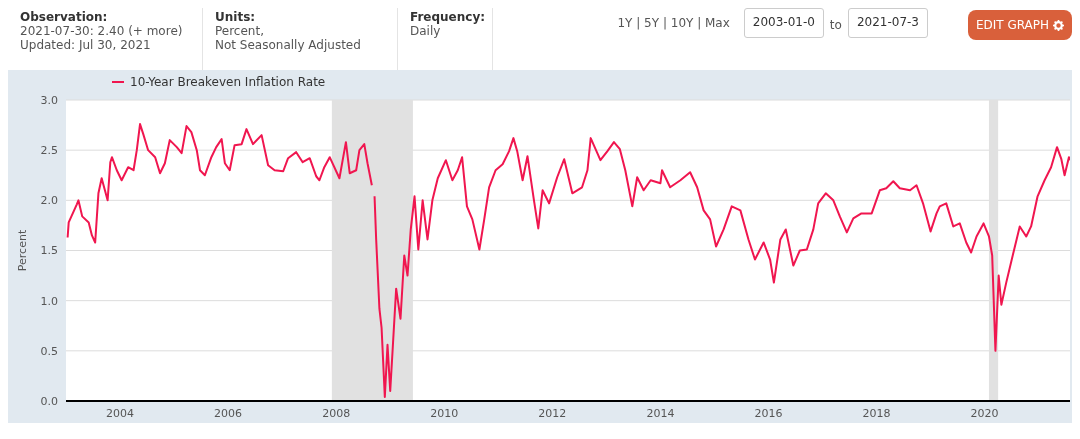  Describe the element at coordinates (120, 413) in the screenshot. I see `x-tick-label: 2004` at that location.